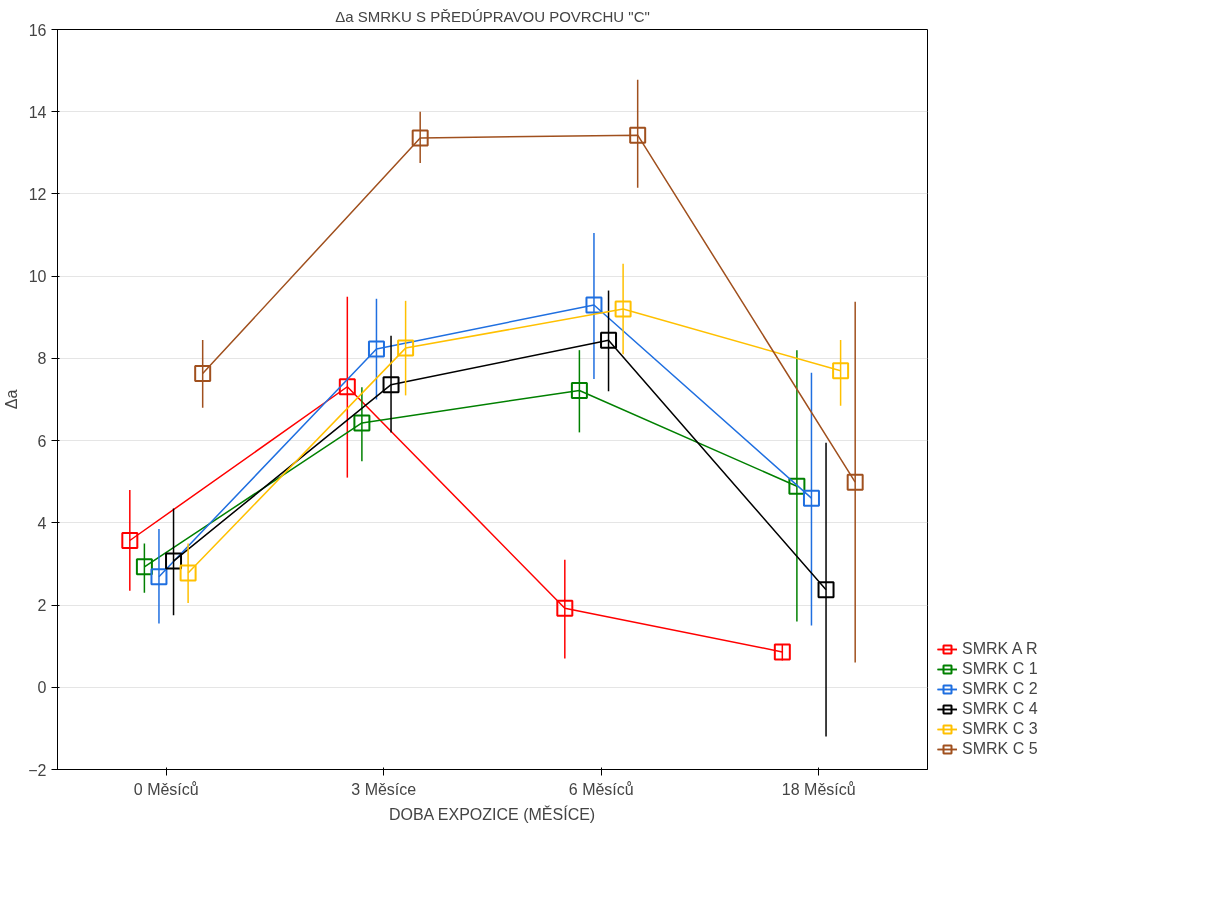 The width and height of the screenshot is (1211, 906). Describe the element at coordinates (42, 606) in the screenshot. I see `y-tick-label: 2` at that location.